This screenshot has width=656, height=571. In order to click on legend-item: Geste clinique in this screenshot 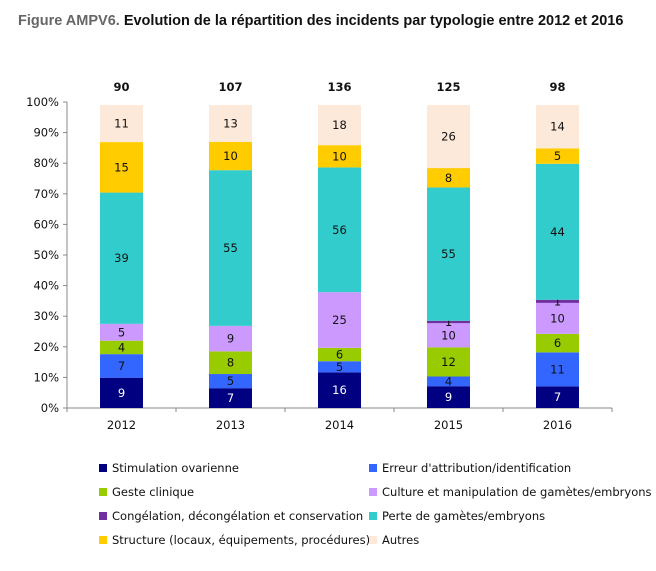, I will do `click(146, 492)`.